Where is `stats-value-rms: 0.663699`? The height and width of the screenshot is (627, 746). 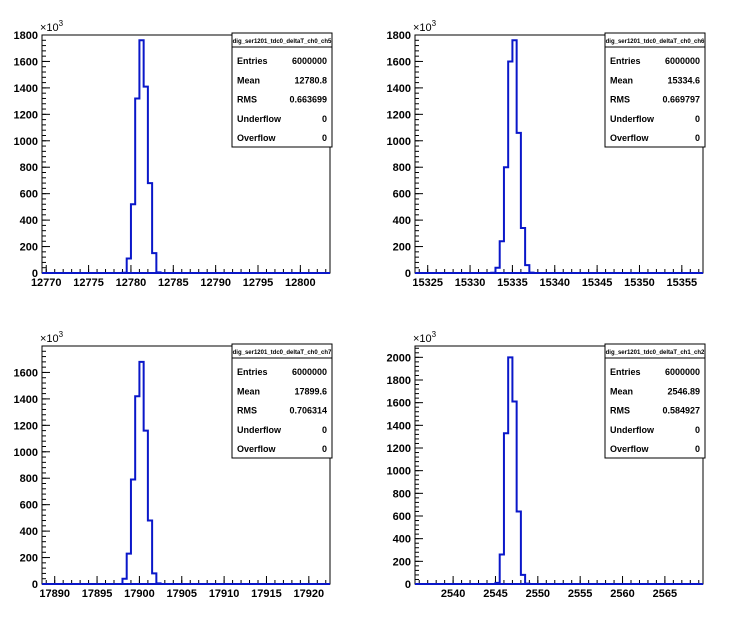
stats-value-rms: 0.663699 is located at coordinates (308, 100).